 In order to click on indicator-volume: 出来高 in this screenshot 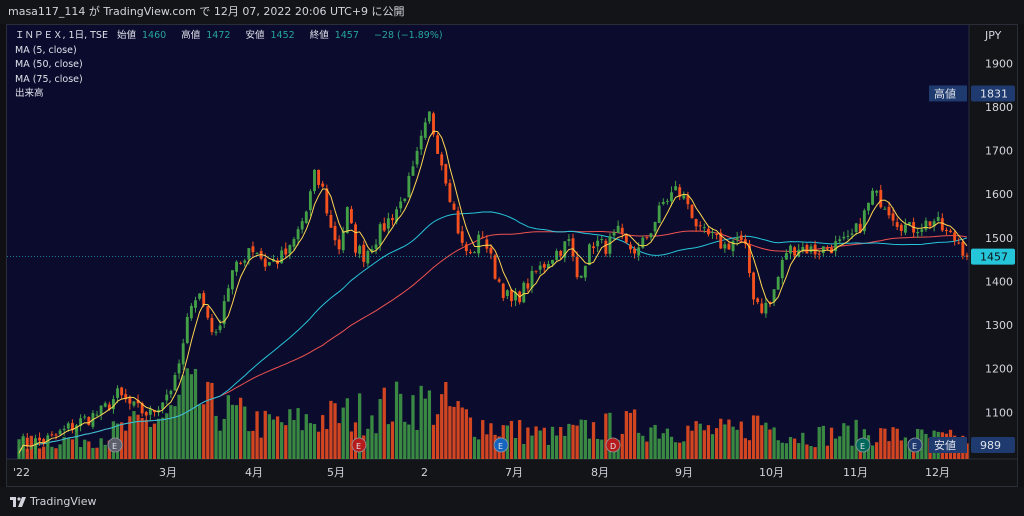, I will do `click(29, 93)`.